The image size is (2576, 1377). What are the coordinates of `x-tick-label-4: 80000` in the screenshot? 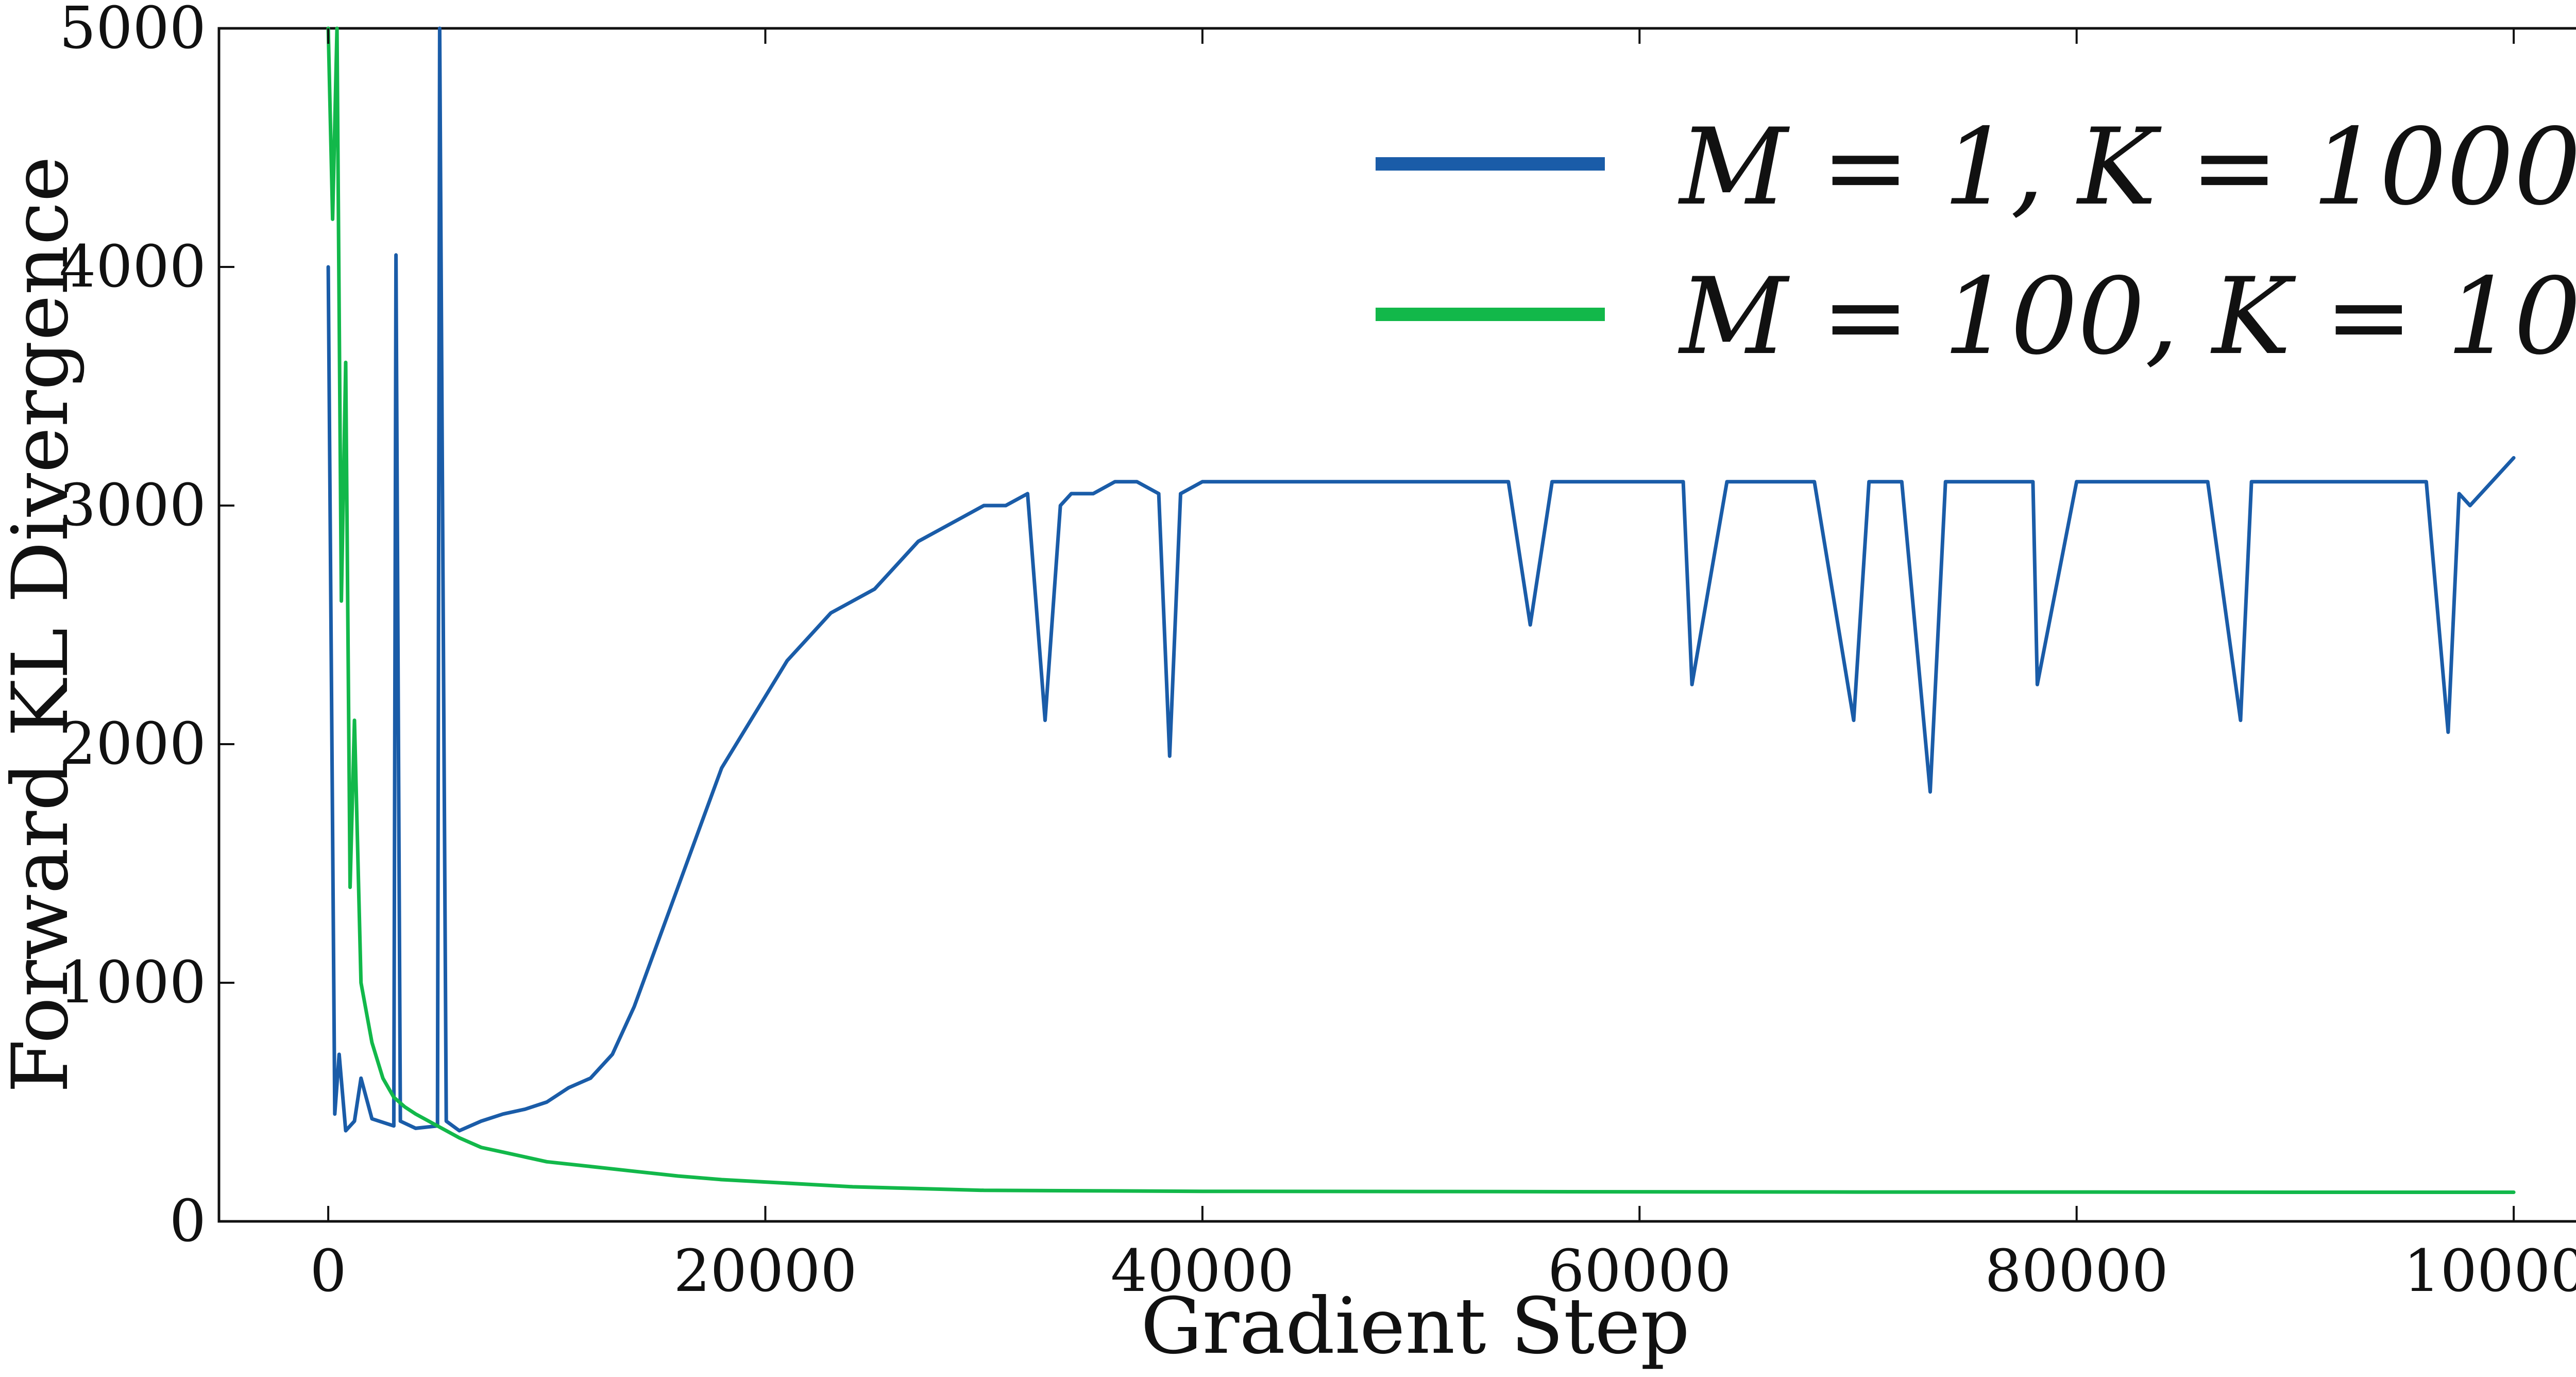 It's located at (2076, 1271).